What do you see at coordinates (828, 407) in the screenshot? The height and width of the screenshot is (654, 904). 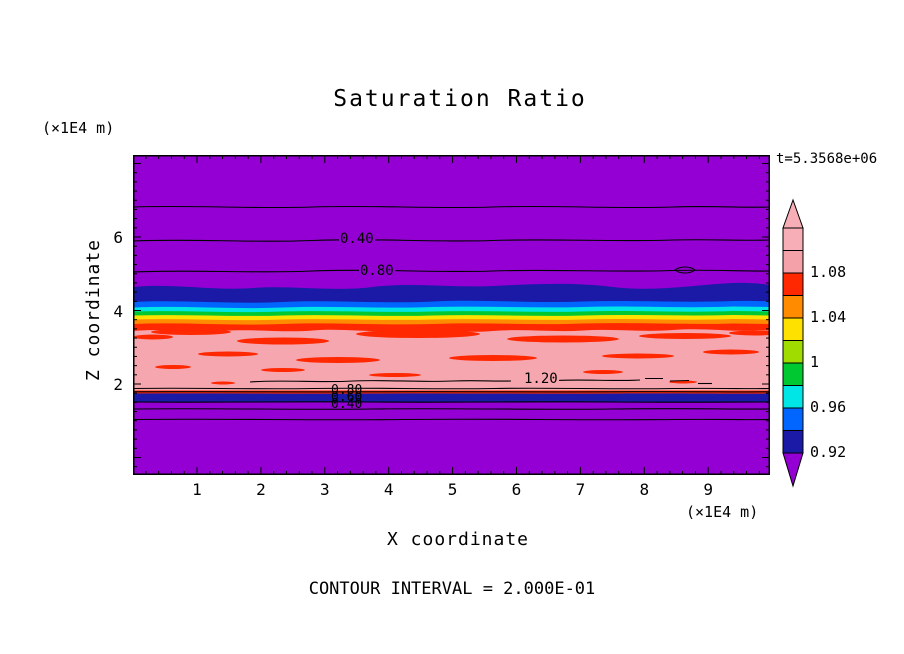 I see `colorbar-tick-label: 0.96` at bounding box center [828, 407].